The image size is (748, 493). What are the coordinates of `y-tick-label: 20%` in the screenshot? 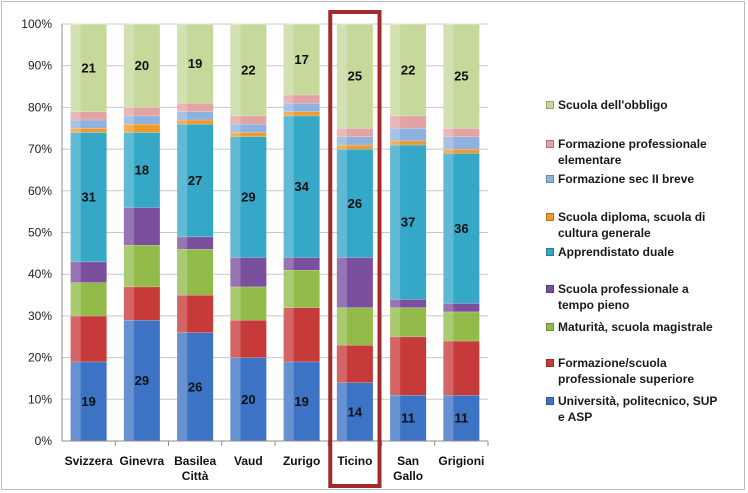 It's located at (40, 358).